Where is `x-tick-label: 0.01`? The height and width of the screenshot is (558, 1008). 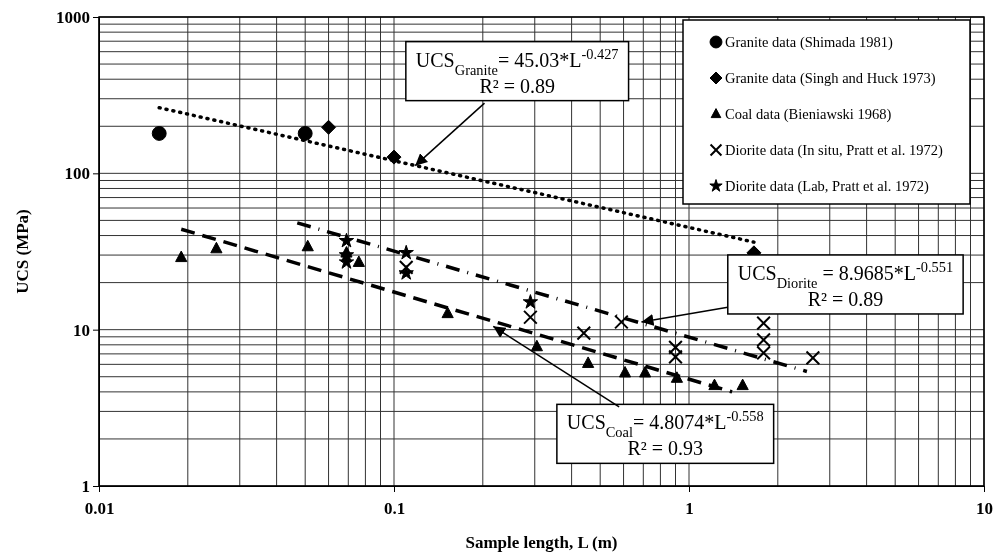
x-tick-label: 0.01 is located at coordinates (99, 508).